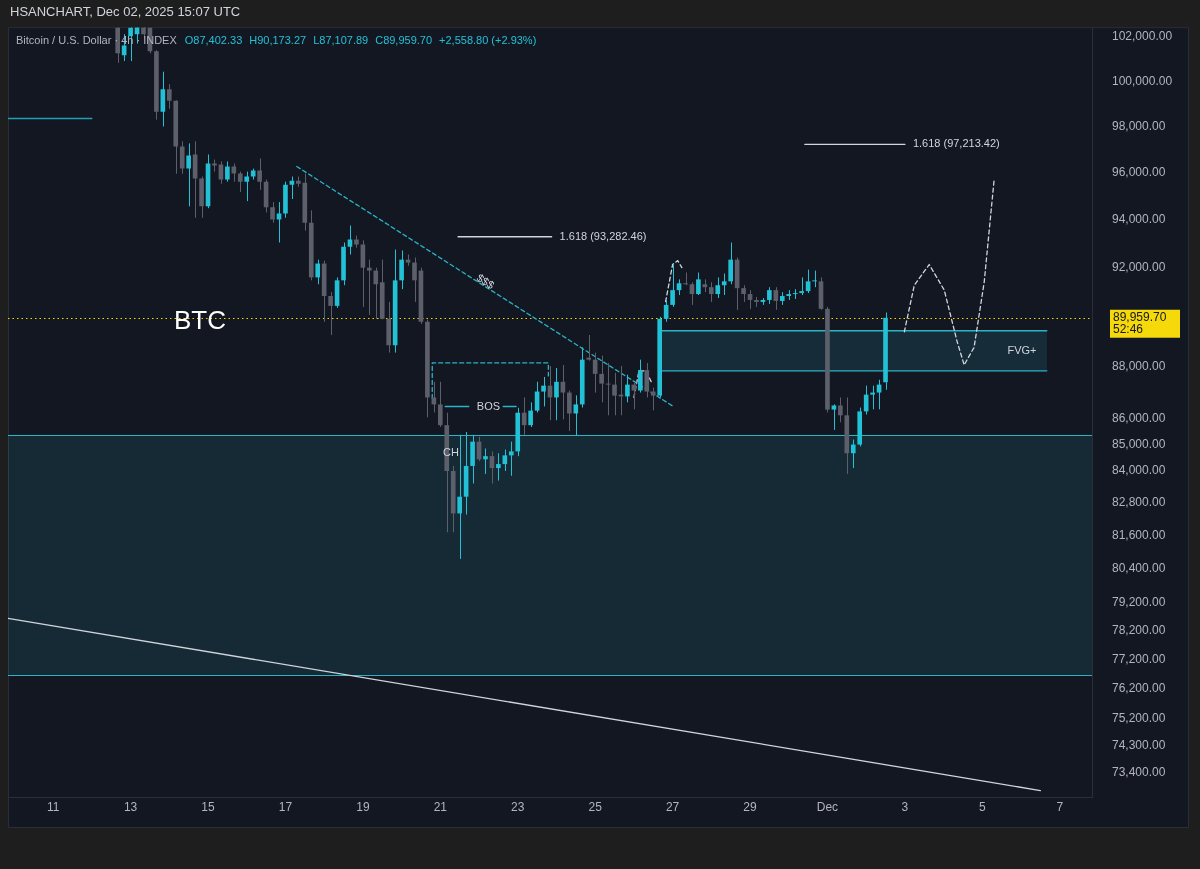 The height and width of the screenshot is (869, 1200). What do you see at coordinates (518, 806) in the screenshot?
I see `x-tick-label: 23` at bounding box center [518, 806].